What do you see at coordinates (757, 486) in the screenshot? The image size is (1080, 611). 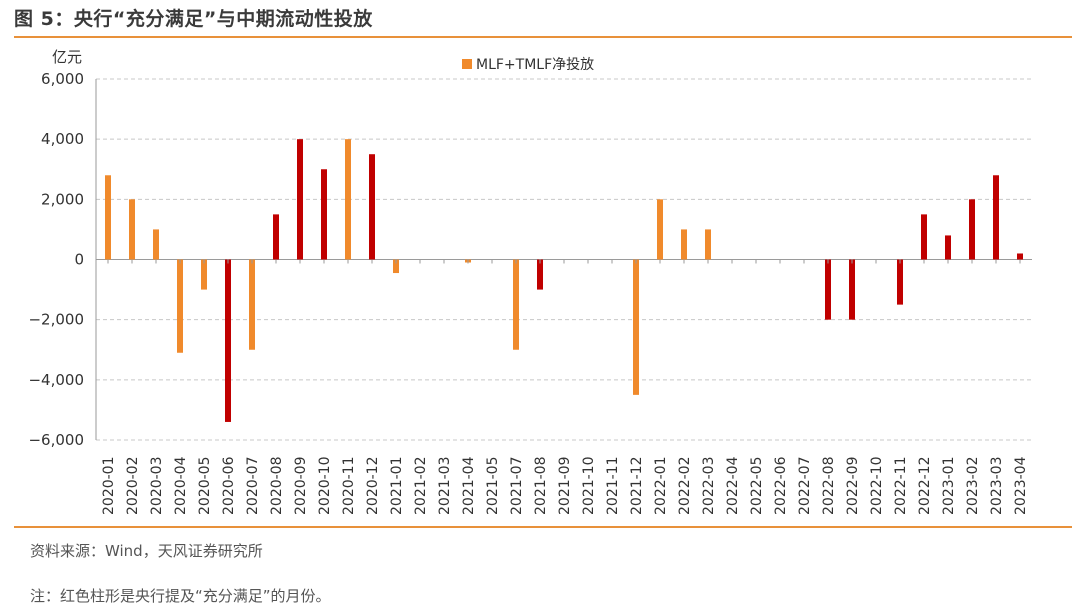 I see `x-tick-label: 2022-05` at bounding box center [757, 486].